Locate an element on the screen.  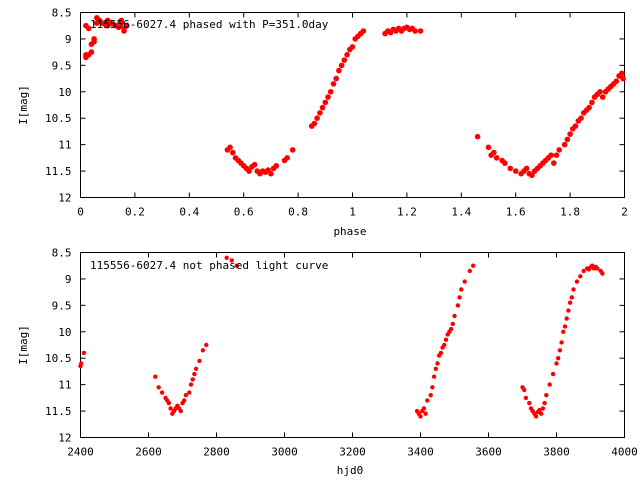
unphased-plot-title: 115556-6027.4 not phased light curve is located at coordinates (209, 265).